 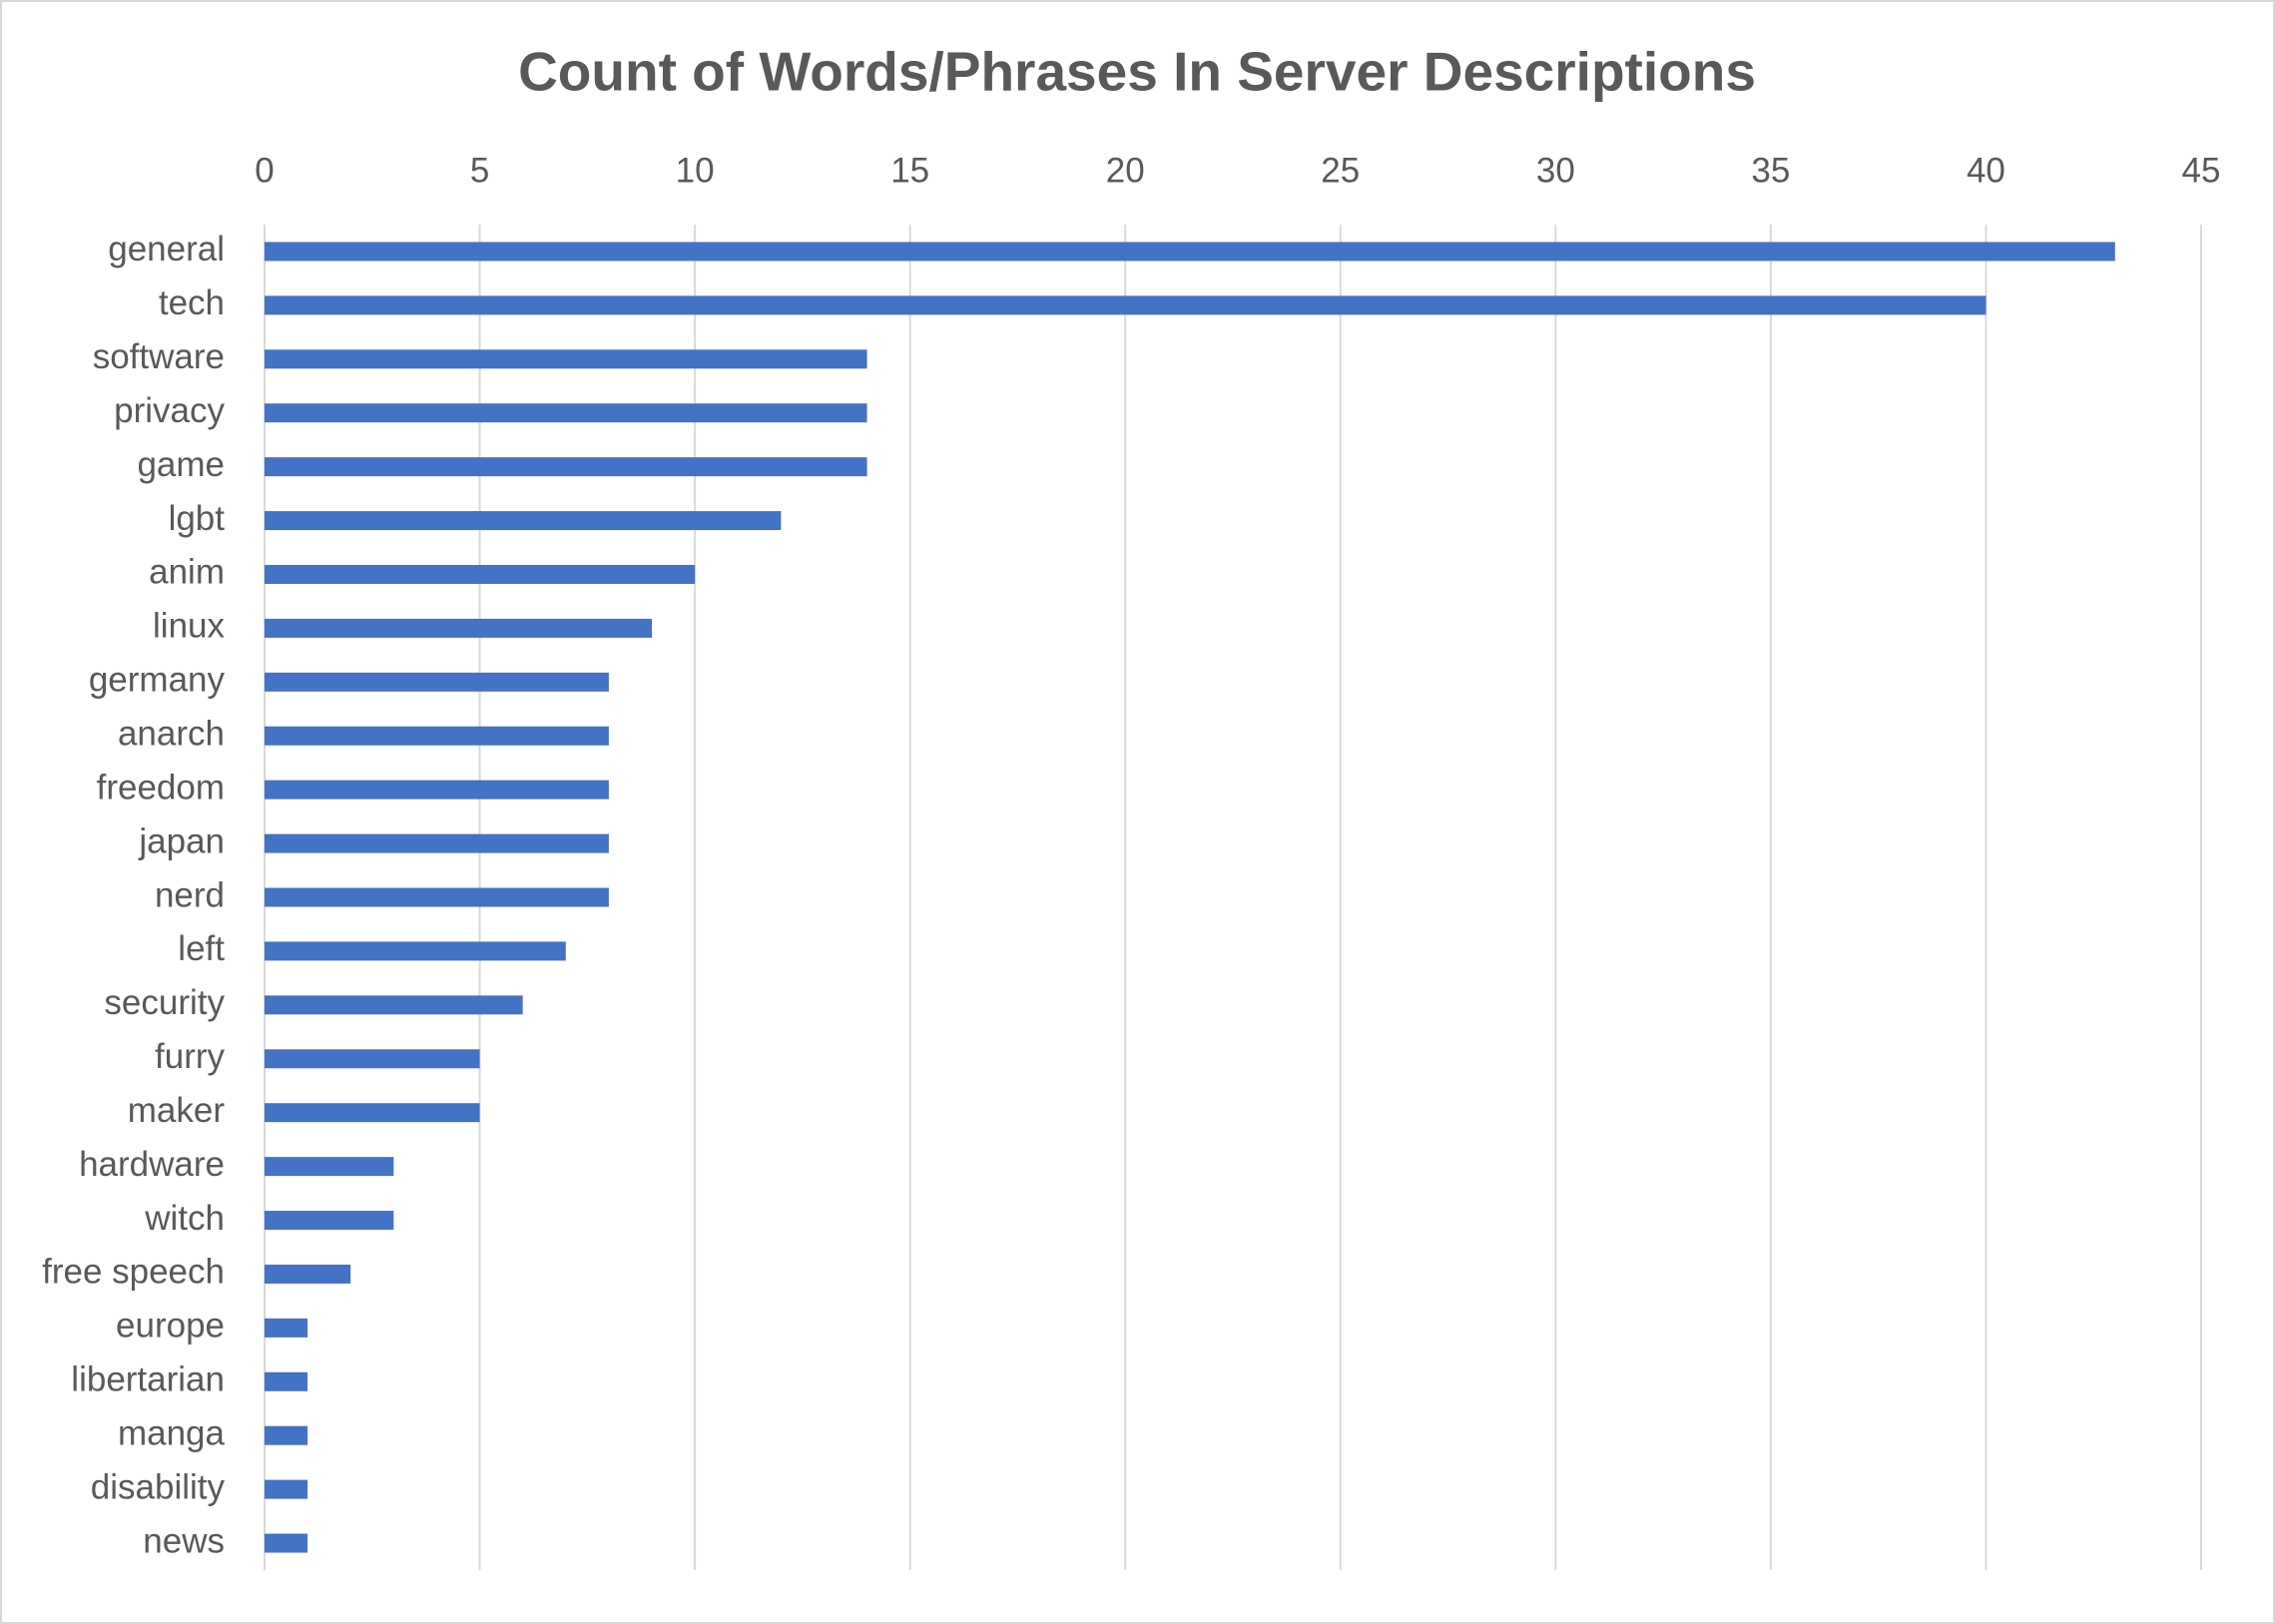 I want to click on y-tick-label: japan, so click(x=181, y=840).